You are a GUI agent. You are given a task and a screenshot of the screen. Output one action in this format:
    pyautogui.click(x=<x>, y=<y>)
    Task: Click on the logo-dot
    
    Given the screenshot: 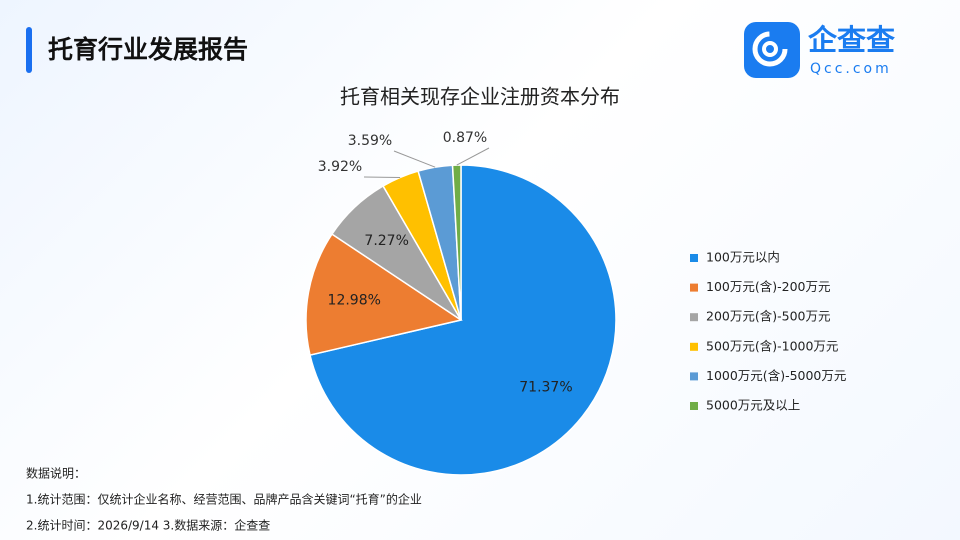 What is the action you would take?
    pyautogui.click(x=770, y=49)
    